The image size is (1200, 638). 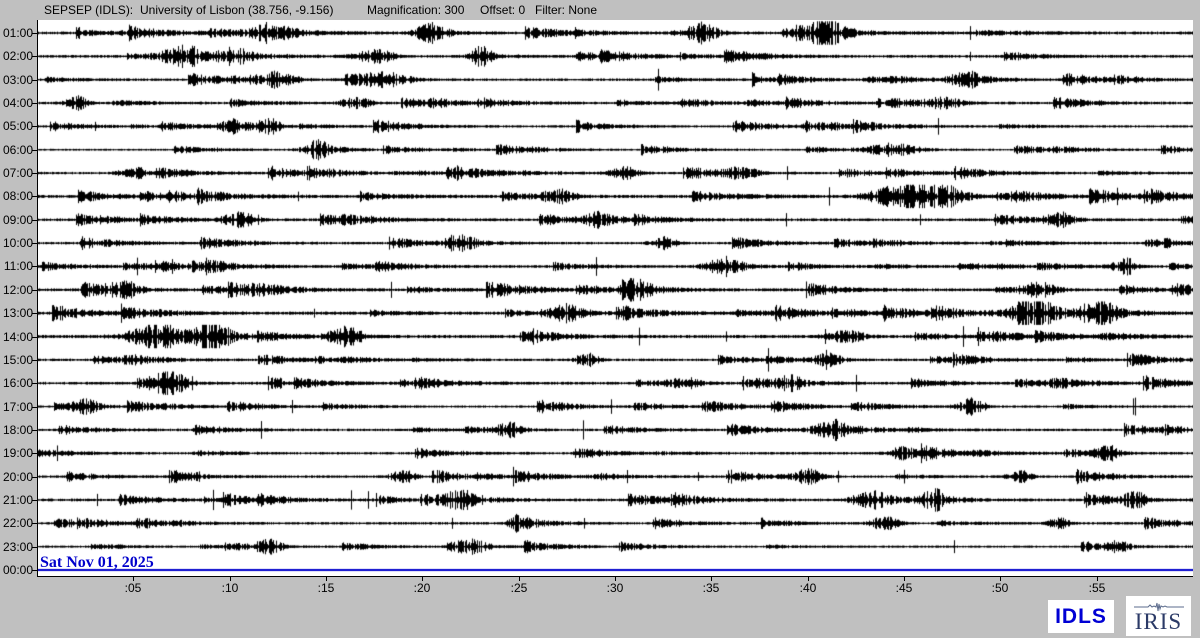 I want to click on hour-label: 07:00, so click(x=17, y=173).